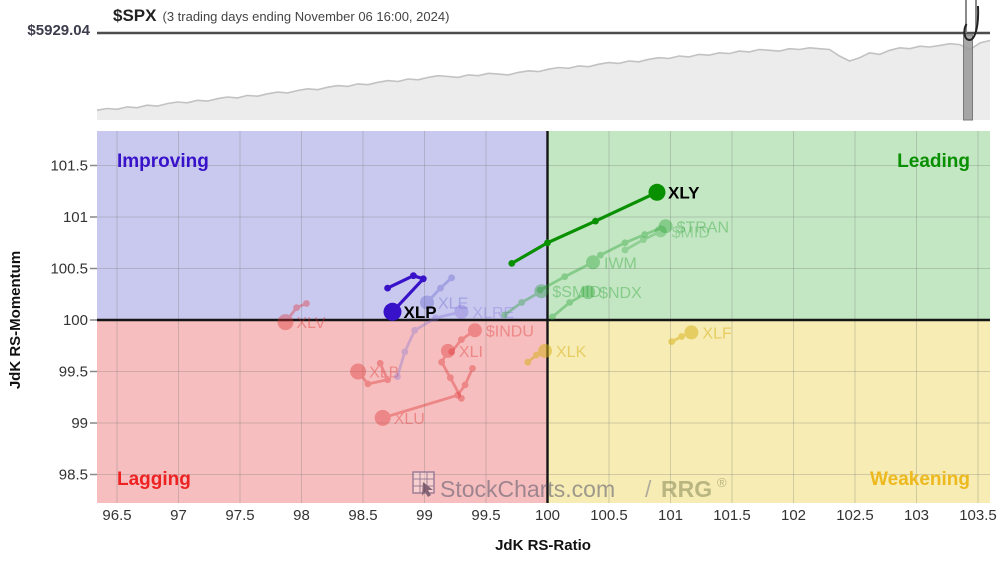 The height and width of the screenshot is (563, 999). I want to click on trail-line-XLU, so click(428, 393).